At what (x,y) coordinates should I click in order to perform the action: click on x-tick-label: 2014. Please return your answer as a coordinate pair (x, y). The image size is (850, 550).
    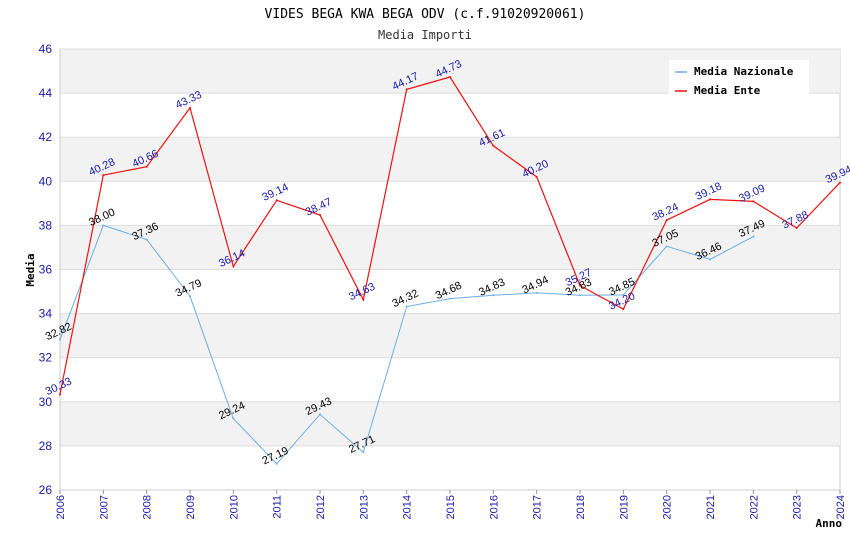
    Looking at the image, I should click on (408, 507).